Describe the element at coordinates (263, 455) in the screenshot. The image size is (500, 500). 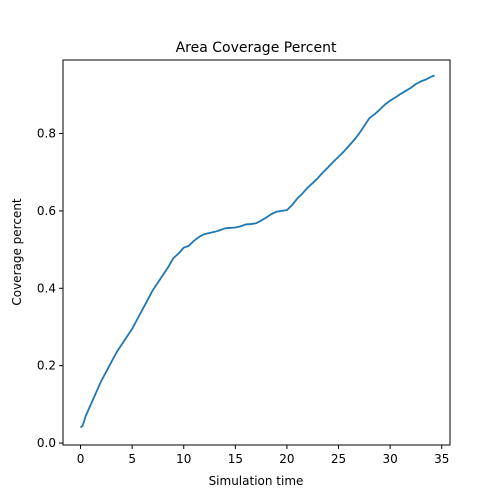
I see `x-axis: 0 5 10 15 20 25 30 35` at that location.